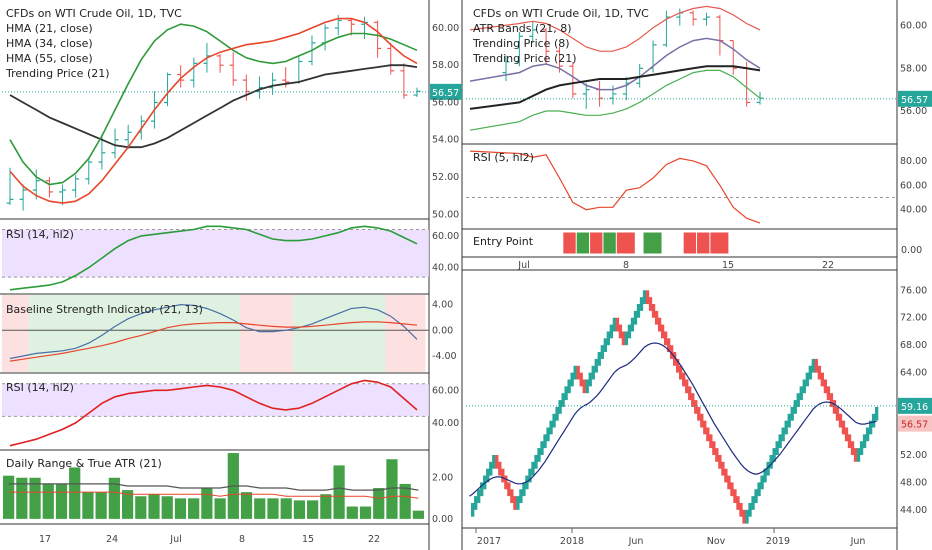 This screenshot has height=550, width=932. Describe the element at coordinates (913, 482) in the screenshot. I see `renko-y-tick: 48.00` at that location.